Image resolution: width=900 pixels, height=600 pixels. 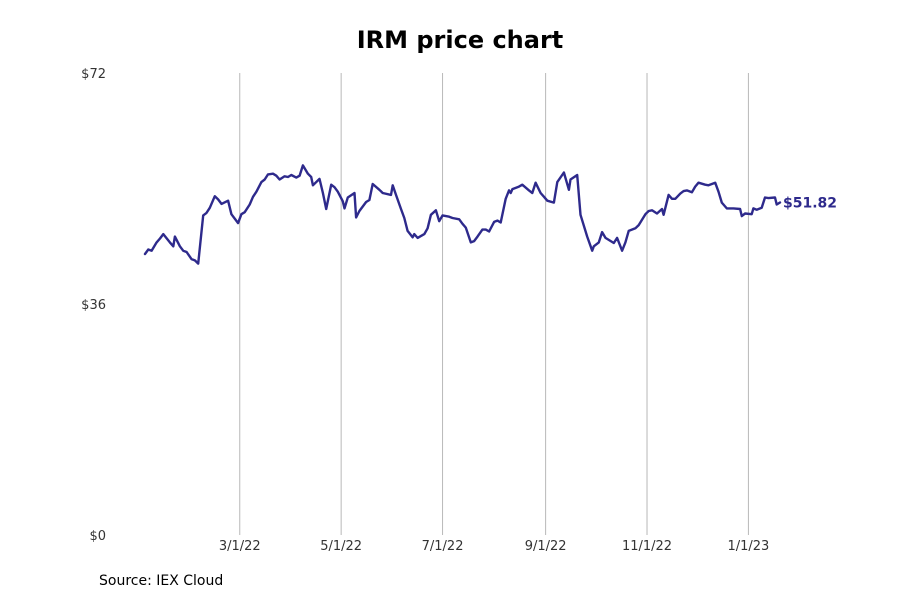 I want to click on series-layer, so click(x=462, y=214).